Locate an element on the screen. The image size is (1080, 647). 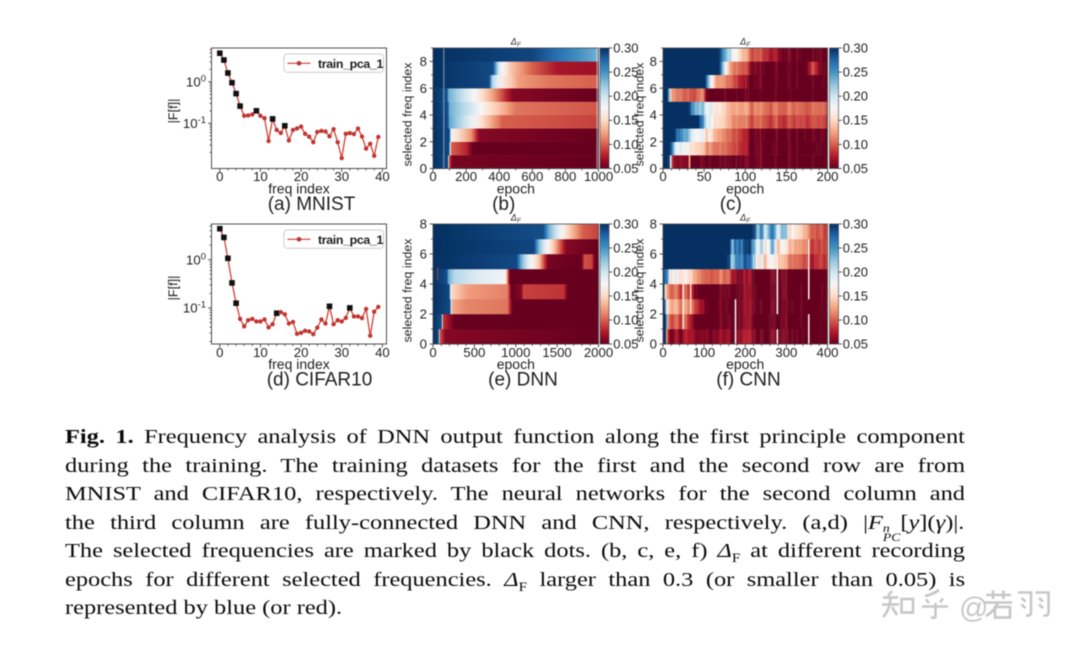
svg-text: 600 is located at coordinates (532, 176).